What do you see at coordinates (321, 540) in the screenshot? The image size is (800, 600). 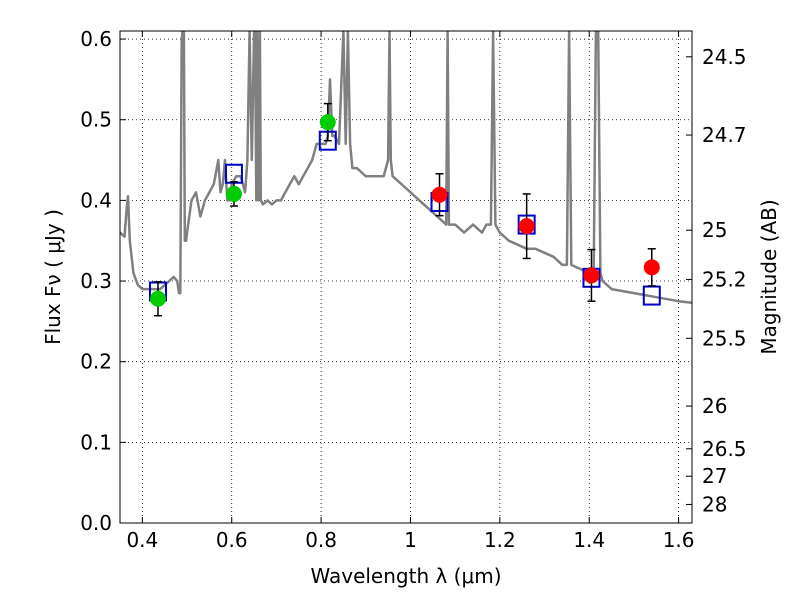 I see `x-tick-label: 0.8` at bounding box center [321, 540].